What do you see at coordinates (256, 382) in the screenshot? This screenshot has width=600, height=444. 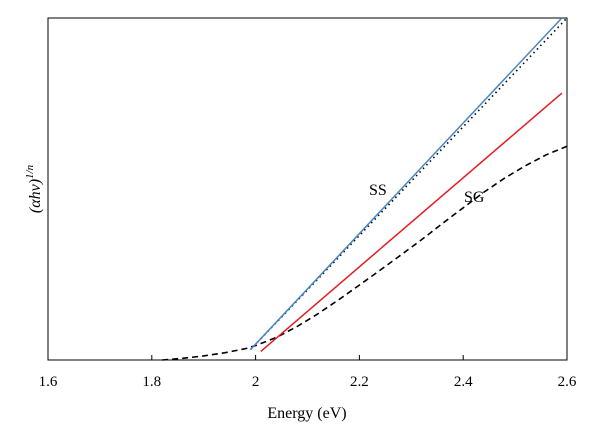 I see `x-tick-label-2: 2` at bounding box center [256, 382].